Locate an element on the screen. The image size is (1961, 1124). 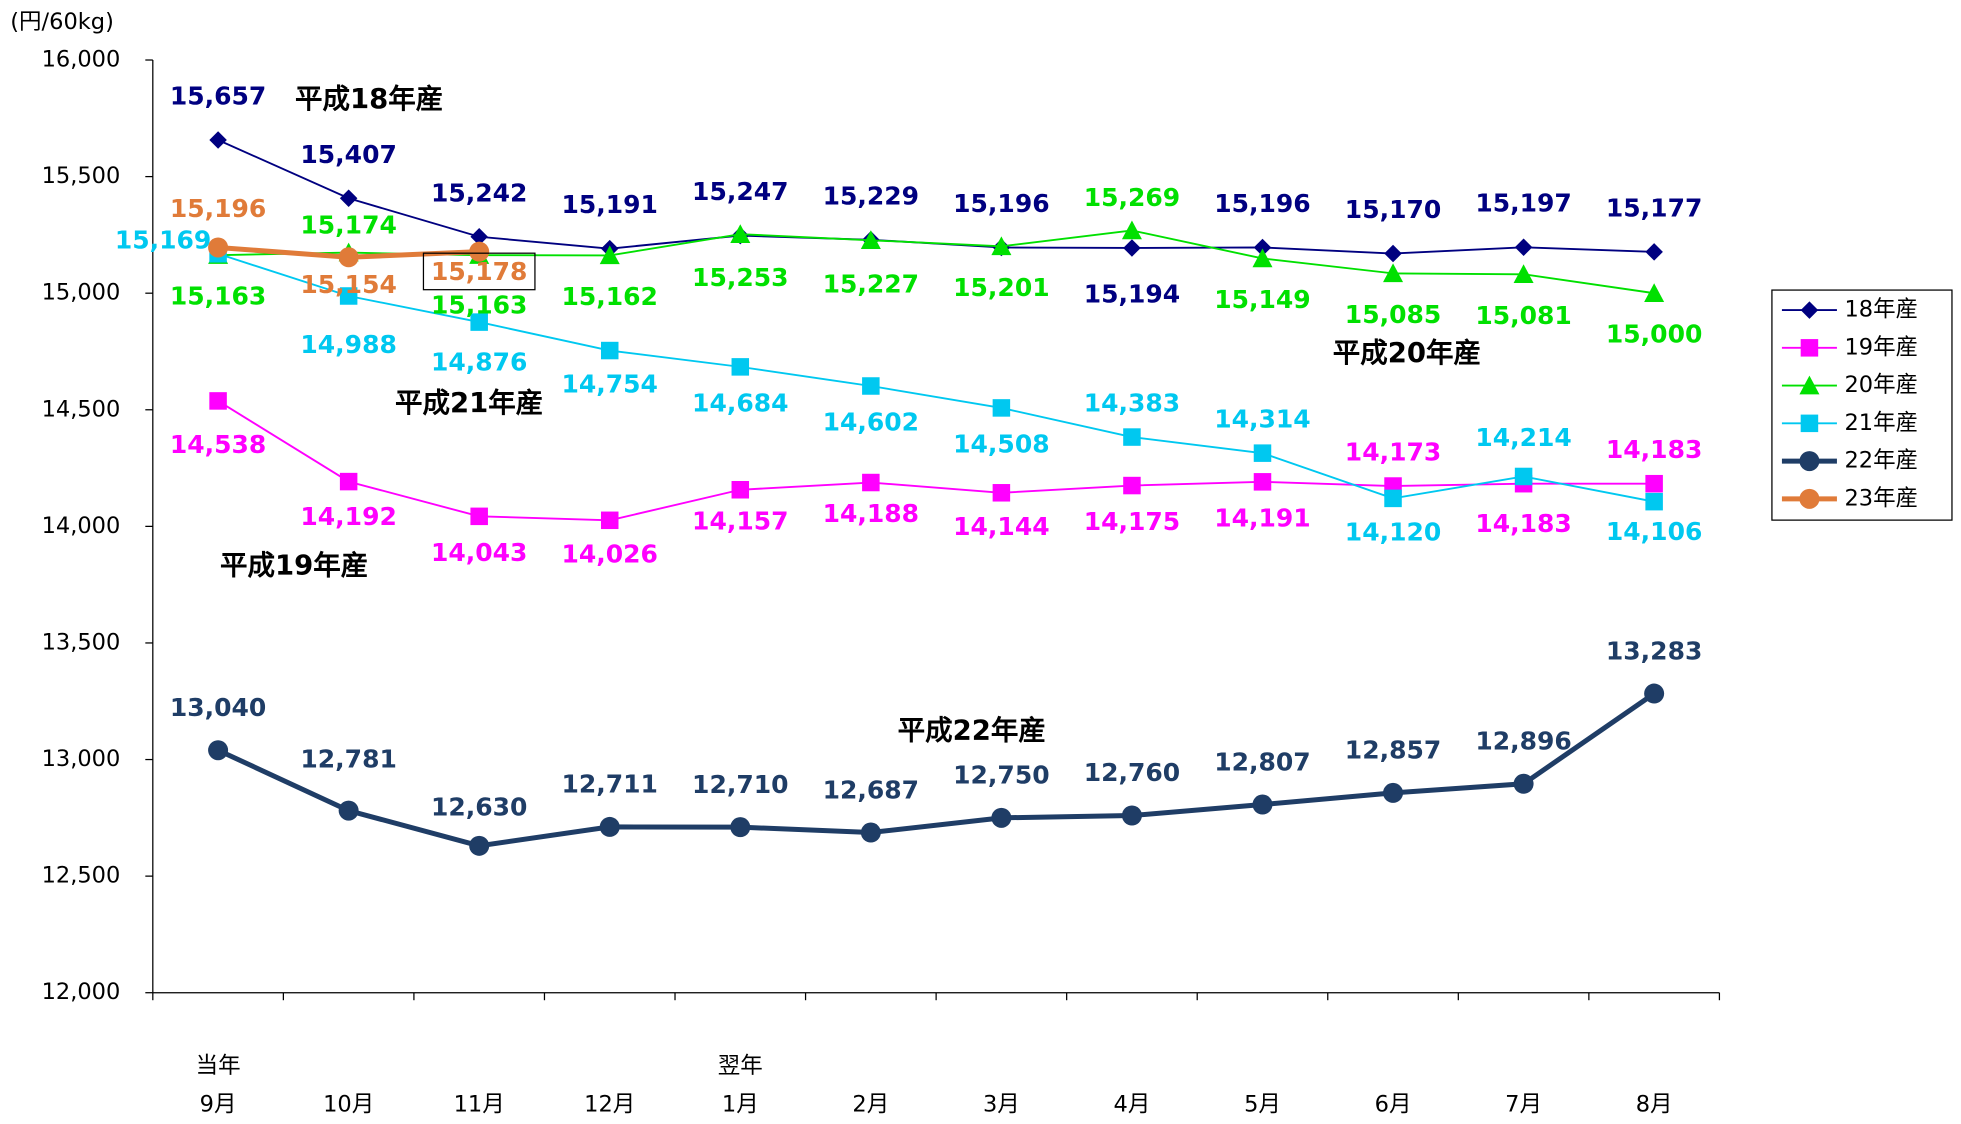
y-tick-label: 12,000 is located at coordinates (81, 992).